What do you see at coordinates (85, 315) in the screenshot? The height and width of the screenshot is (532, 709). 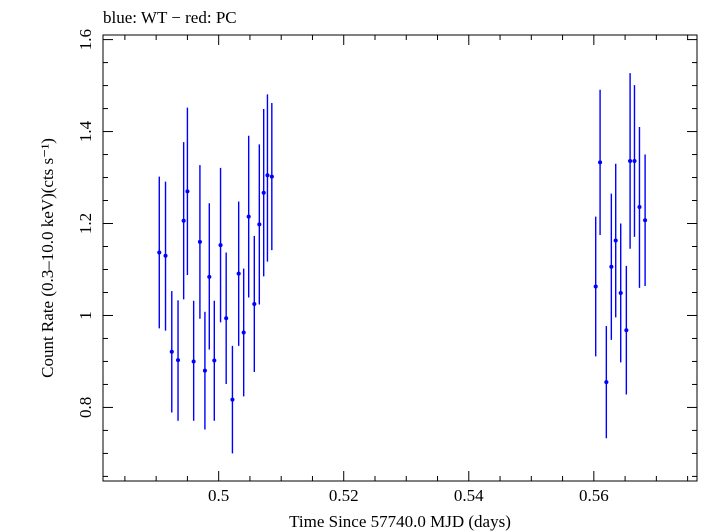 I see `y-tick-label: 1` at bounding box center [85, 315].